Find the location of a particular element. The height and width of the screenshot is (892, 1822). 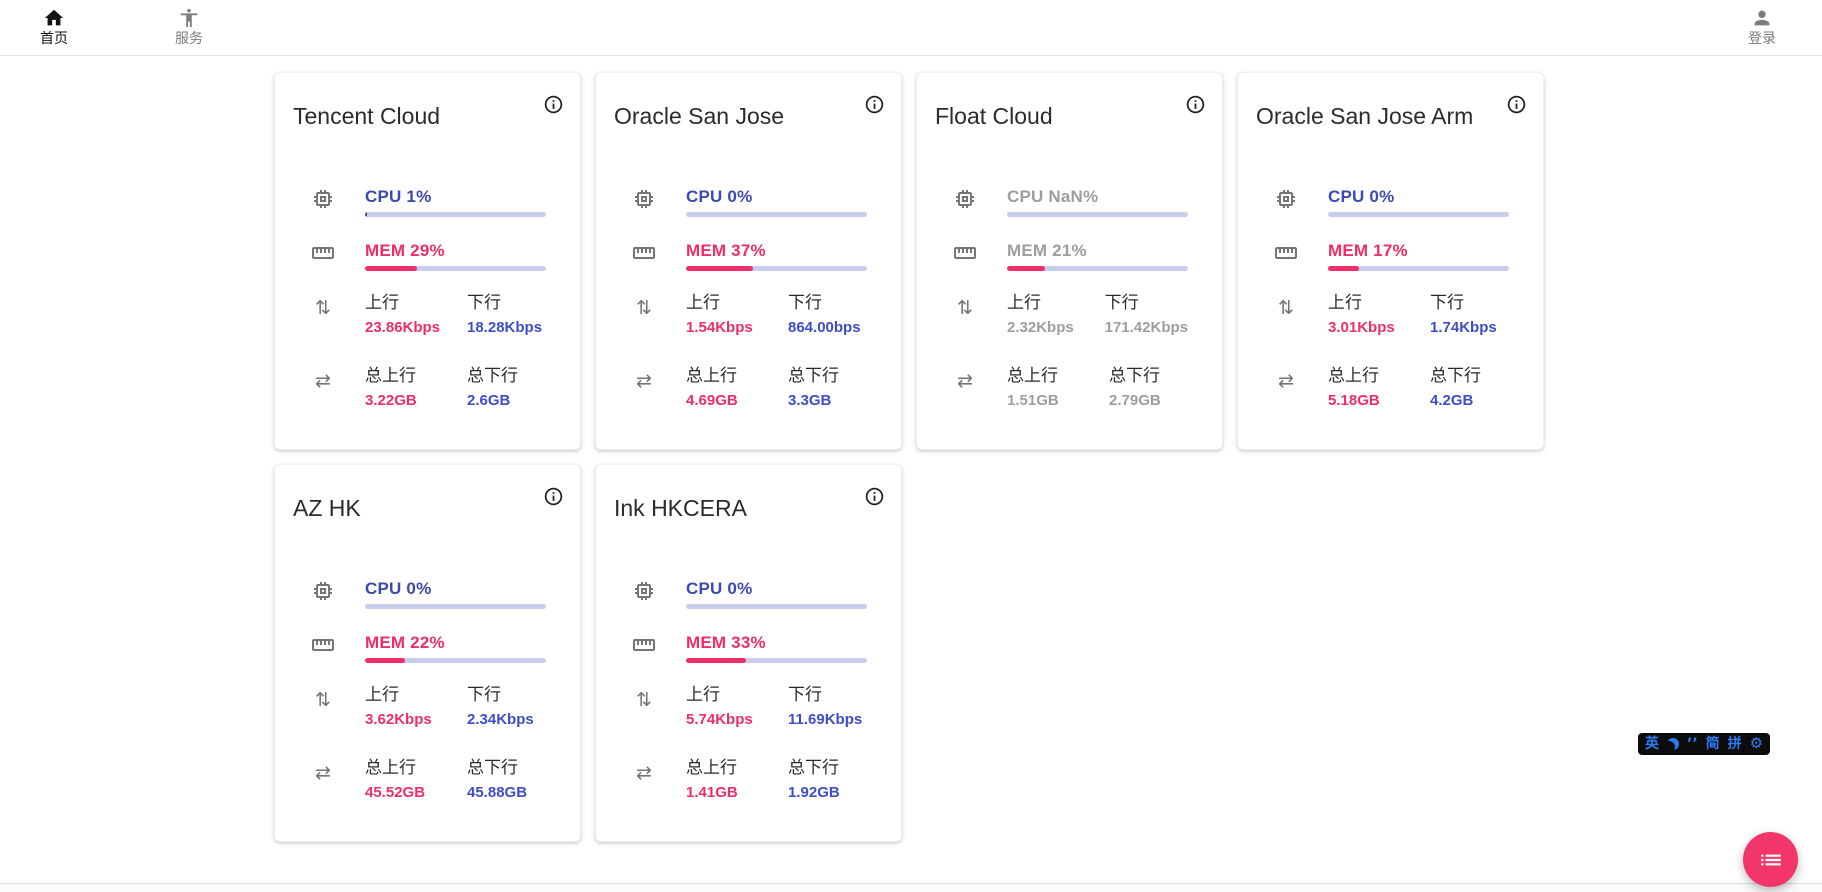

server-card: Ink HKCERA CPU 0% MEM 33% is located at coordinates (748, 653).